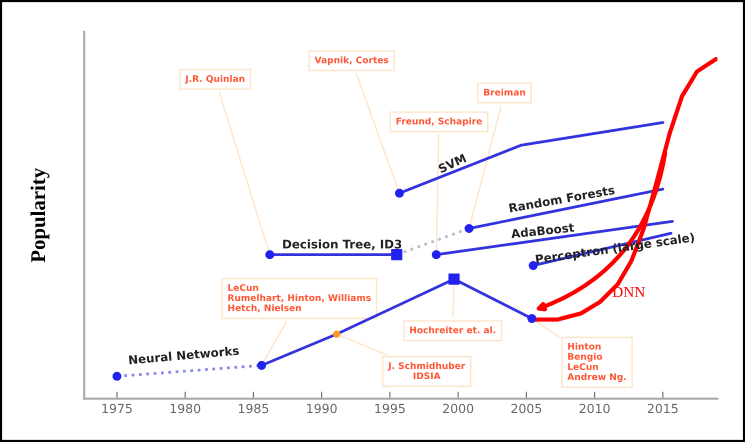 The image size is (745, 442). What do you see at coordinates (299, 298) in the screenshot?
I see `annotation: LeCun Rumelhart, Hinton, Williams Hetch, Nielsen` at bounding box center [299, 298].